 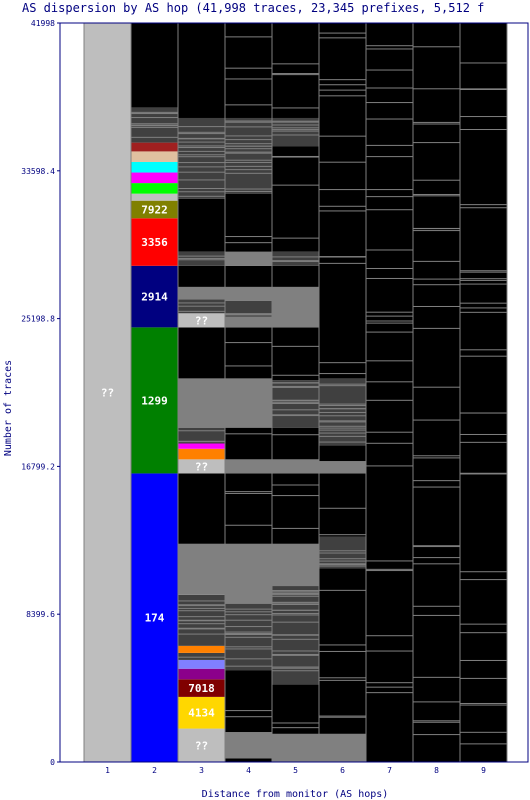 I want to click on column-1-segment, so click(x=107, y=392).